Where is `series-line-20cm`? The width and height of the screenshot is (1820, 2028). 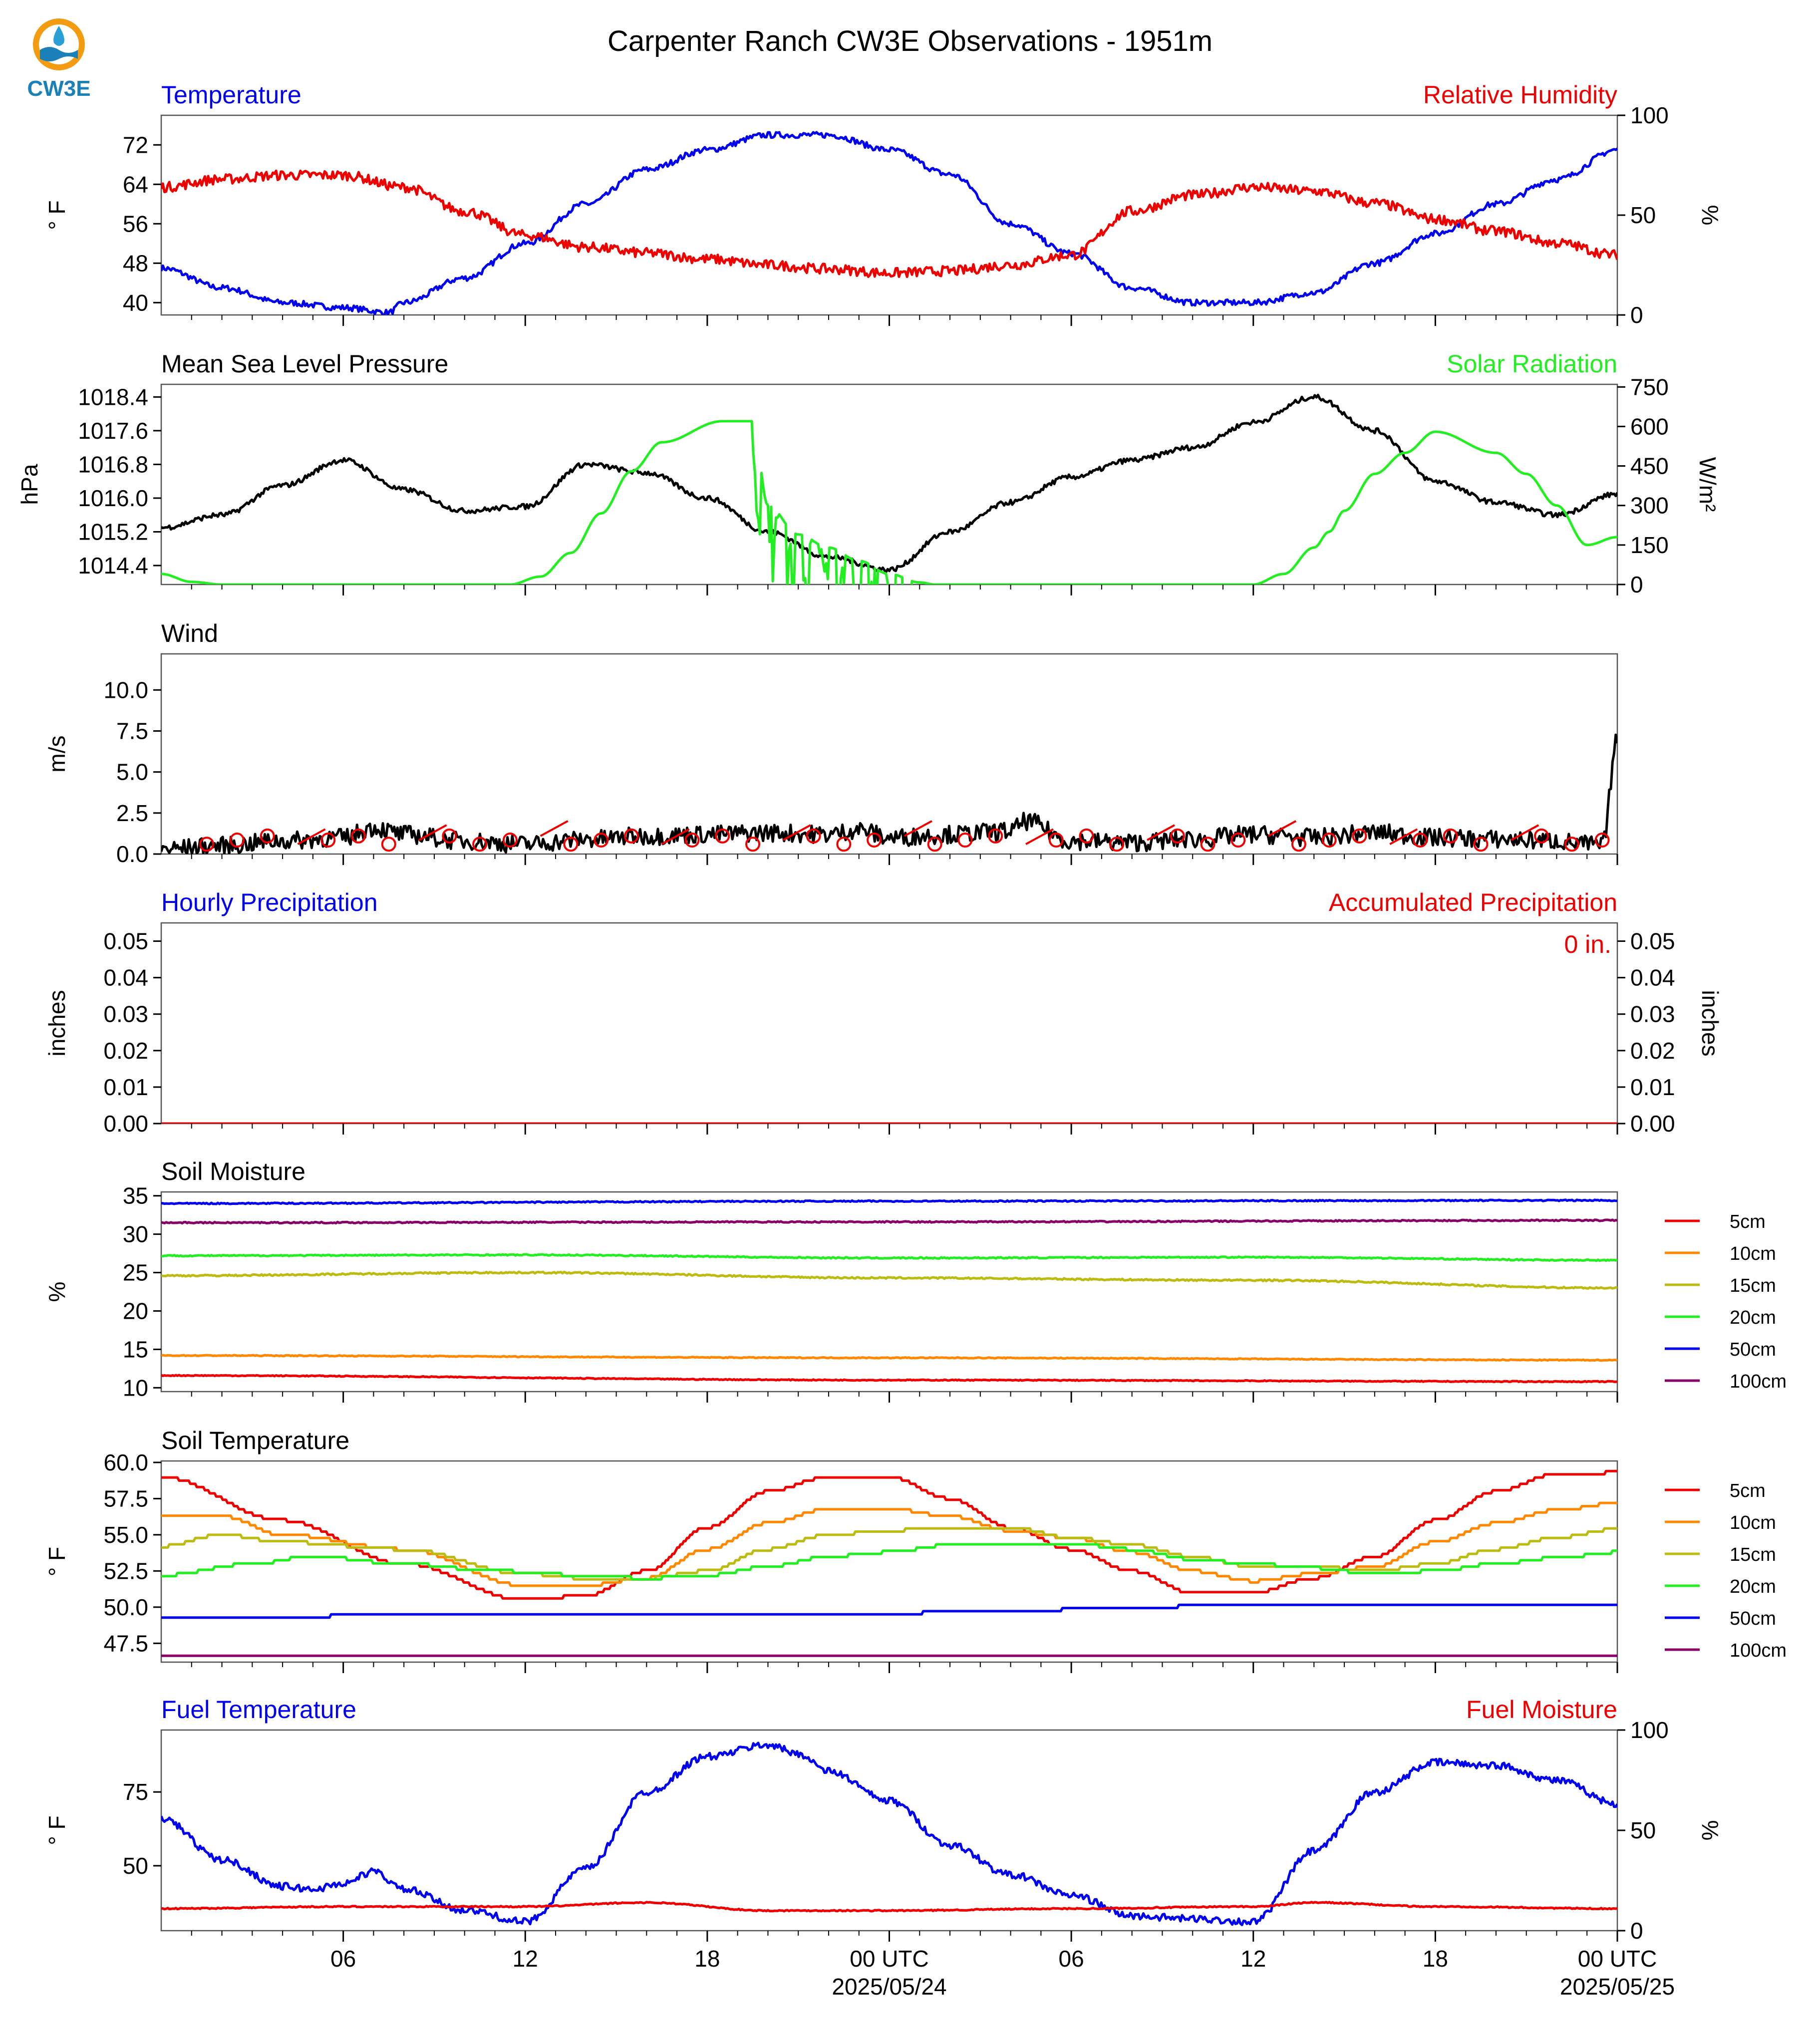
series-line-20cm is located at coordinates (889, 1562).